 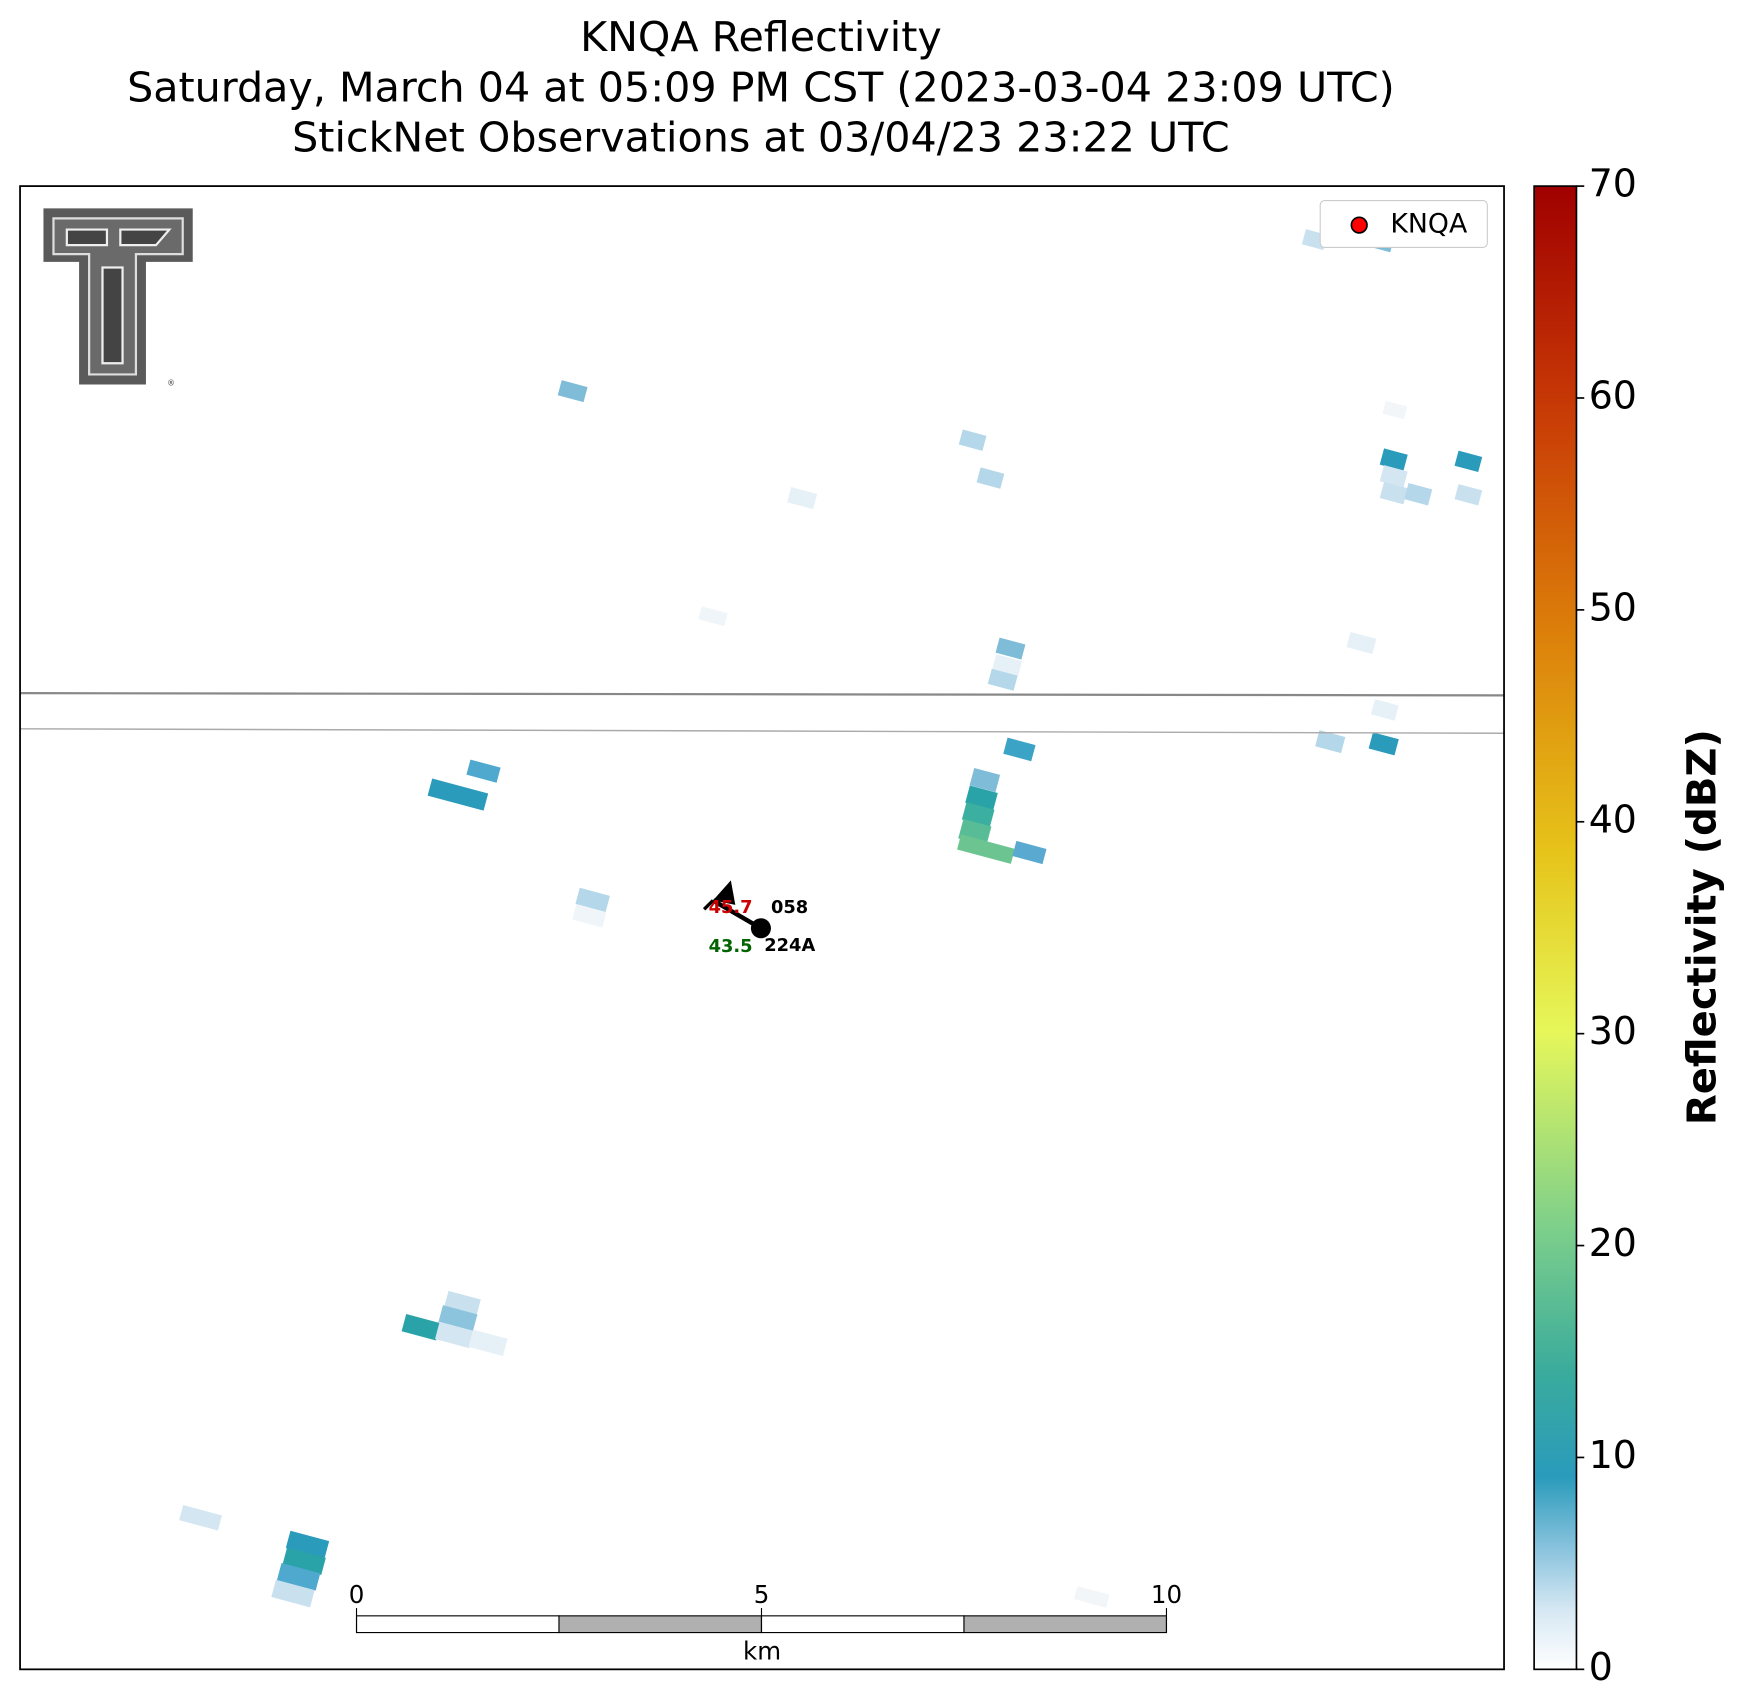 What do you see at coordinates (1613, 607) in the screenshot?
I see `colorbar-tick-label: 50` at bounding box center [1613, 607].